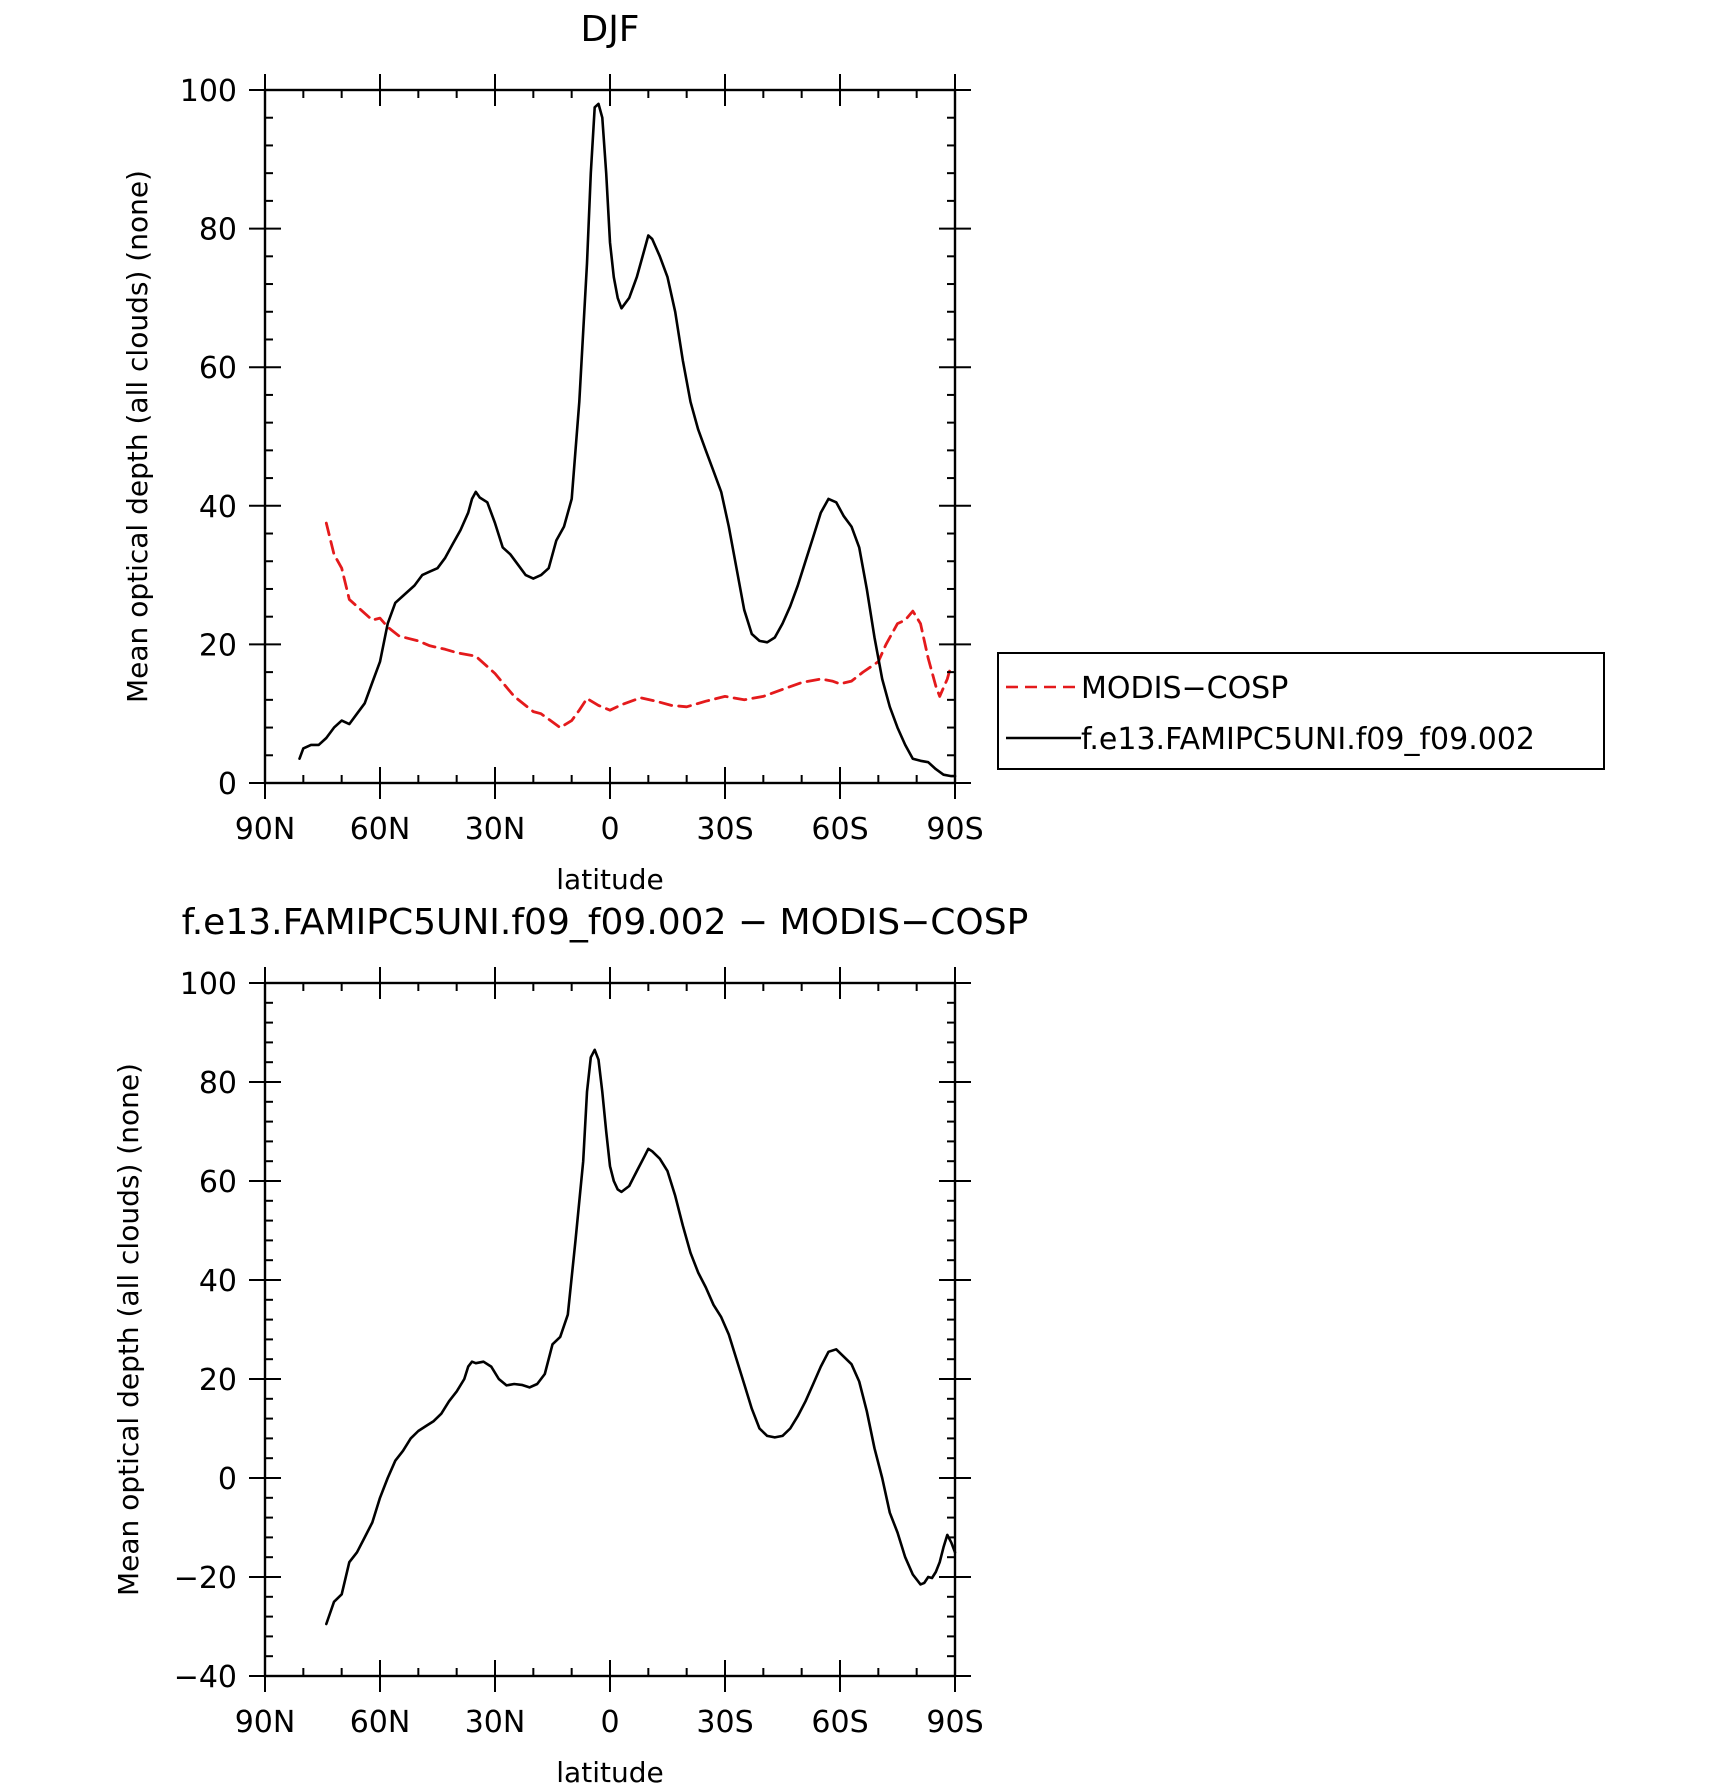 The image size is (1710, 1789). Describe the element at coordinates (1184, 688) in the screenshot. I see `legend-label-modis-cosp: MODIS−COSP` at that location.